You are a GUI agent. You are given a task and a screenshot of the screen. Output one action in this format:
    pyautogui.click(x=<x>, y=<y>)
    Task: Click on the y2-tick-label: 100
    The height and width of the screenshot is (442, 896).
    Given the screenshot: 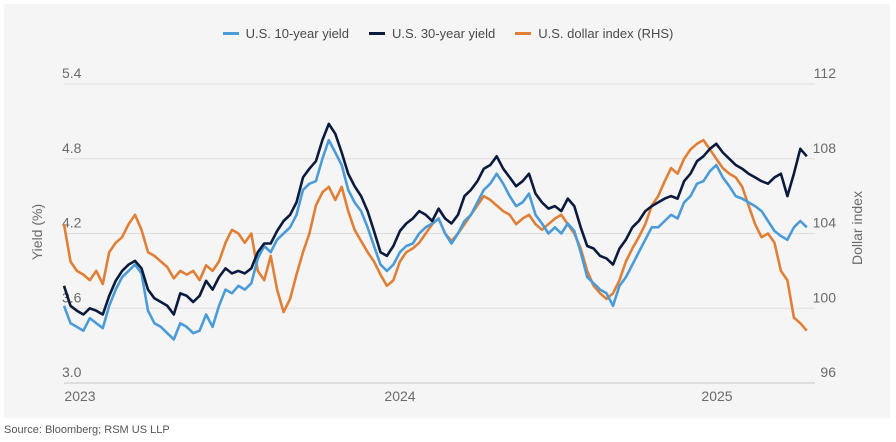 What is the action you would take?
    pyautogui.click(x=825, y=297)
    